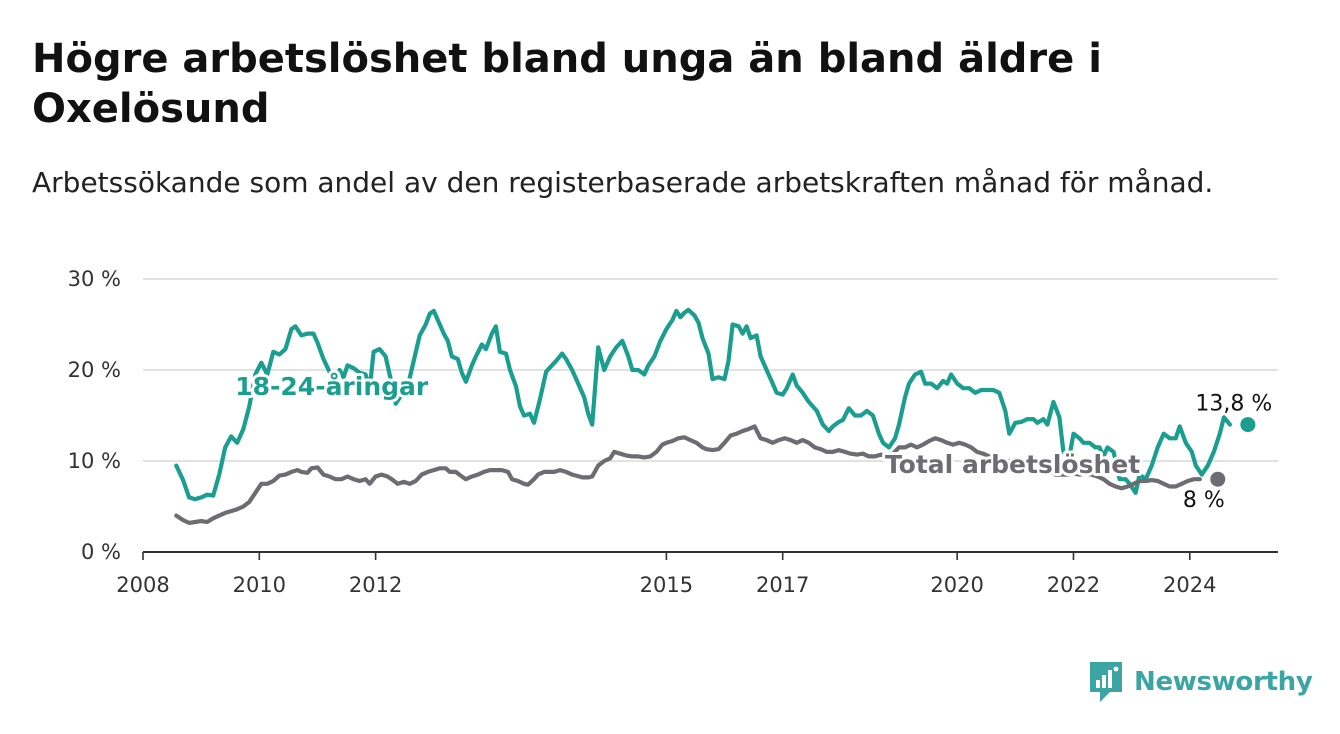  Describe the element at coordinates (1204, 500) in the screenshot. I see `series-end-label-1: 8 %` at that location.